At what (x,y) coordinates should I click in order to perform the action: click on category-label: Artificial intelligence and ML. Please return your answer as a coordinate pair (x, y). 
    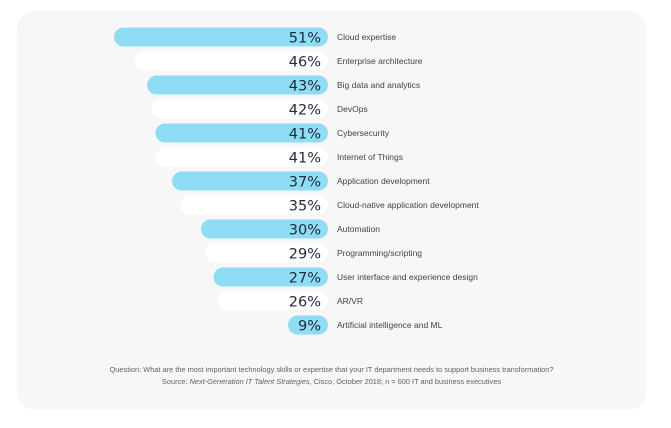
    Looking at the image, I should click on (390, 325).